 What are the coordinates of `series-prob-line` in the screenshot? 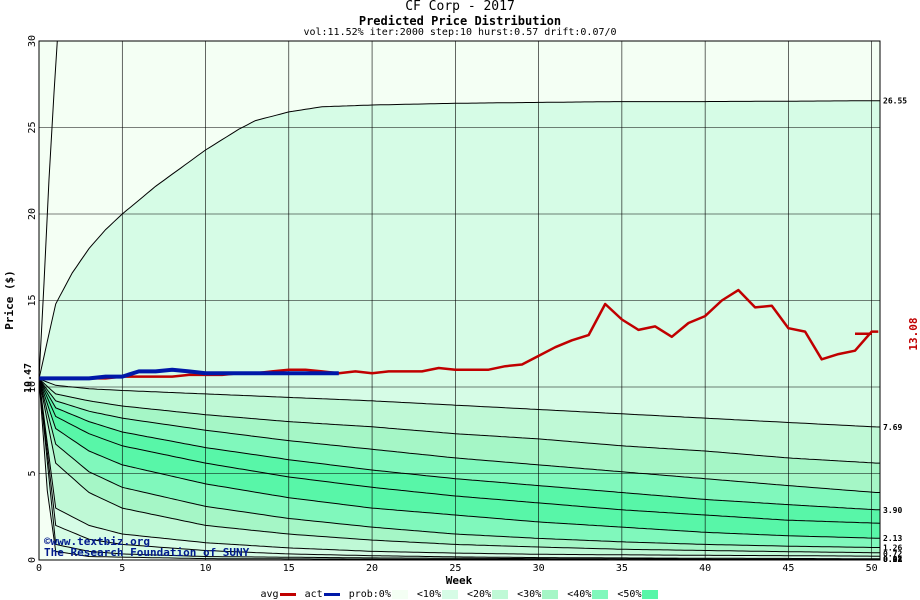 It's located at (189, 374).